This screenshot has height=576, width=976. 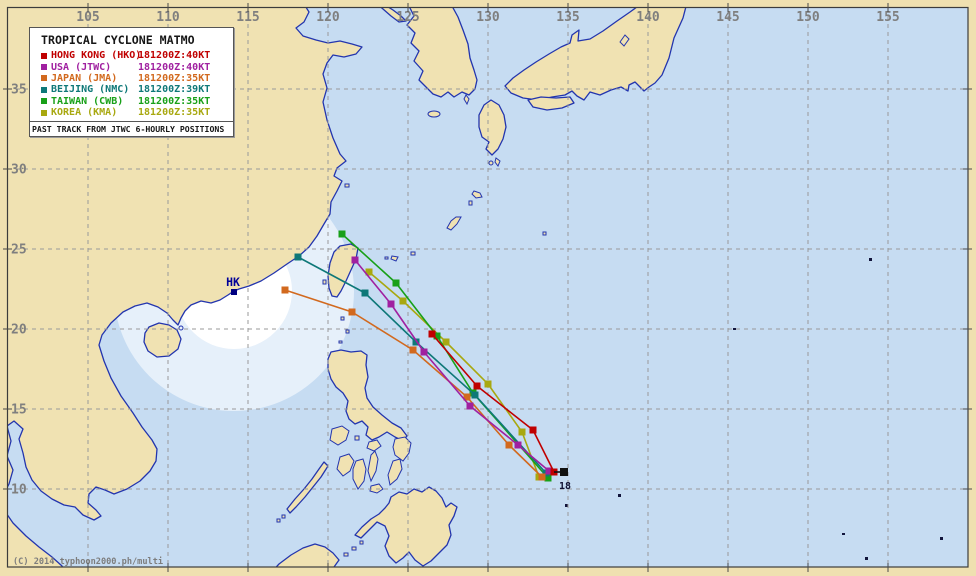 What do you see at coordinates (624, 40) in the screenshot?
I see `sado-island` at bounding box center [624, 40].